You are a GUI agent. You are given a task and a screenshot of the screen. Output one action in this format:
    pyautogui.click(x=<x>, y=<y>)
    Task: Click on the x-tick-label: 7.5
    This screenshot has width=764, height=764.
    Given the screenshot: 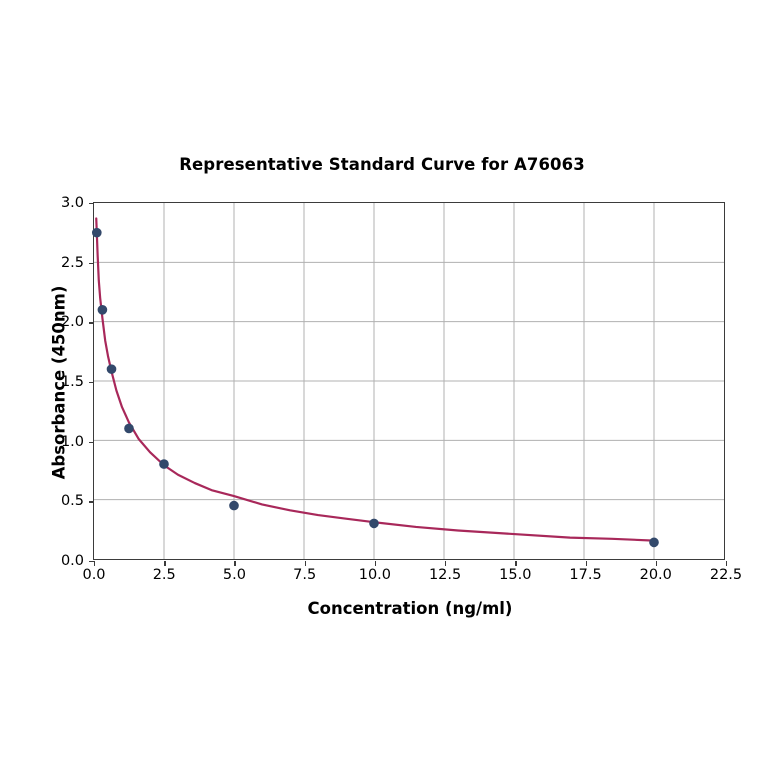 What is the action you would take?
    pyautogui.click(x=305, y=575)
    